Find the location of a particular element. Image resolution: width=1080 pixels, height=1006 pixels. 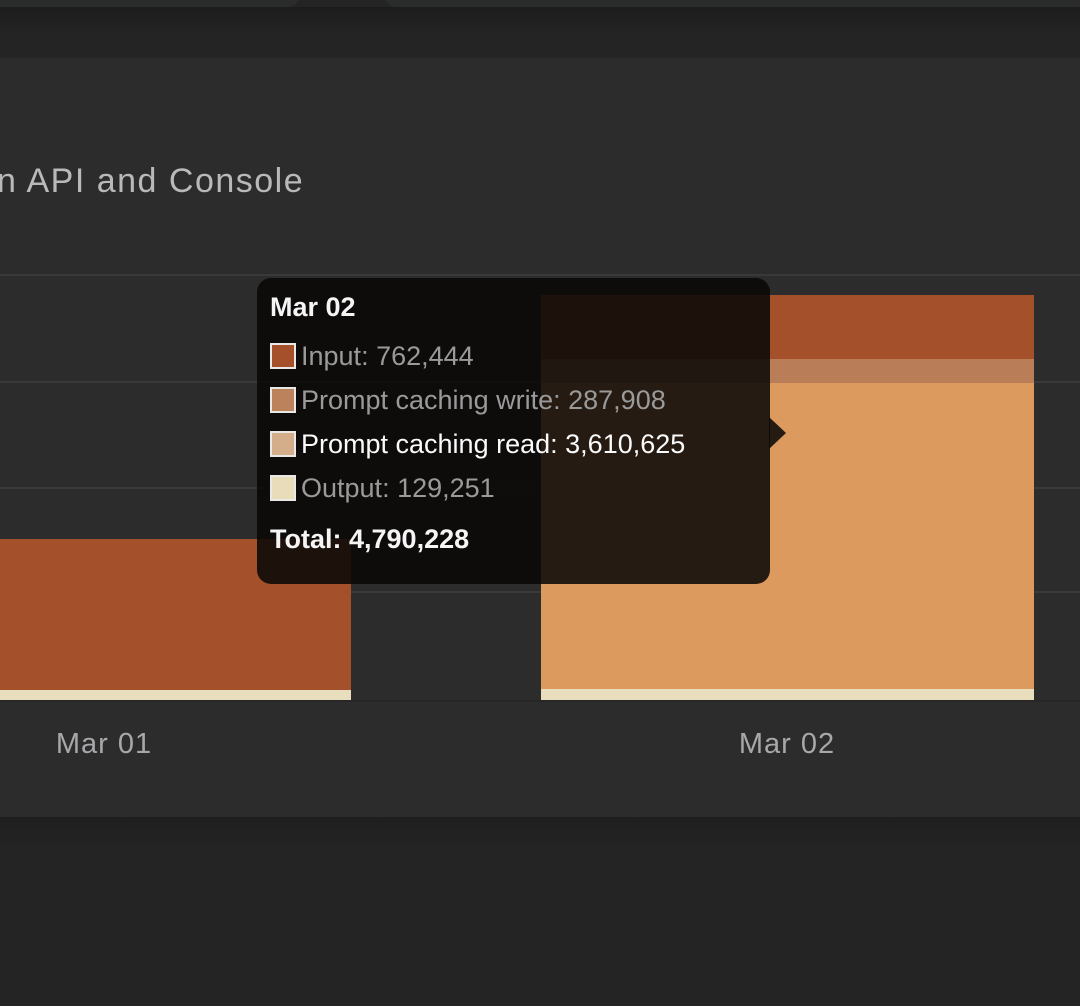

tooltip-row-label: Input is located at coordinates (338, 356).